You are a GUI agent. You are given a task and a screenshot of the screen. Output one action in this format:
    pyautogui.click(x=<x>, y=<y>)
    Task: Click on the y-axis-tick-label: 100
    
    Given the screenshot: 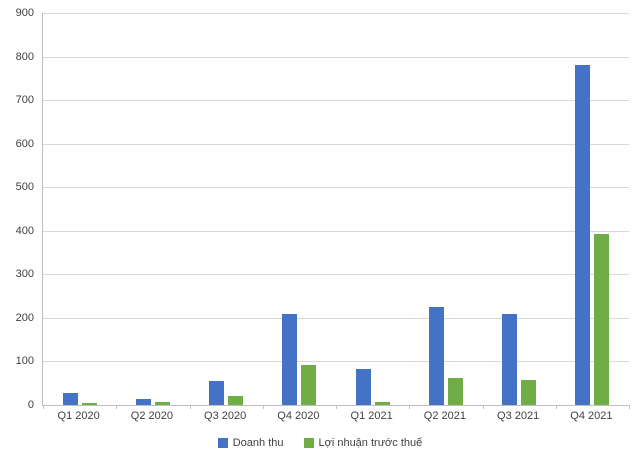 What is the action you would take?
    pyautogui.click(x=24, y=361)
    